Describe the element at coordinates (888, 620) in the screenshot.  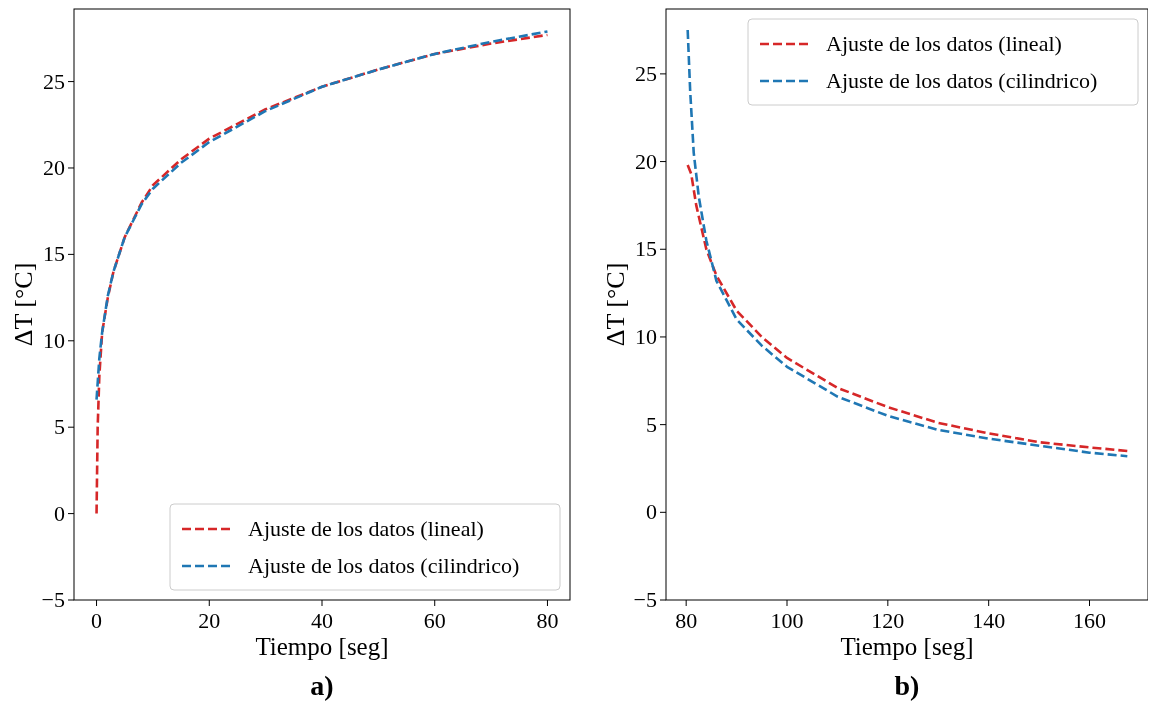
I see `x-tick-label: 120` at that location.